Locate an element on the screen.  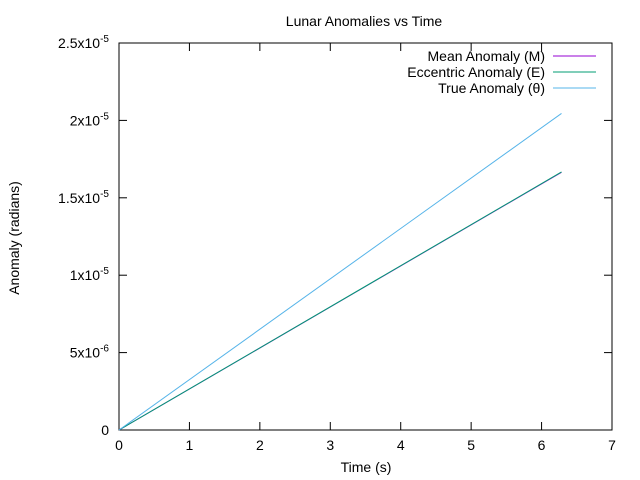
y-tick-mantissa: 5x10 is located at coordinates (85, 353).